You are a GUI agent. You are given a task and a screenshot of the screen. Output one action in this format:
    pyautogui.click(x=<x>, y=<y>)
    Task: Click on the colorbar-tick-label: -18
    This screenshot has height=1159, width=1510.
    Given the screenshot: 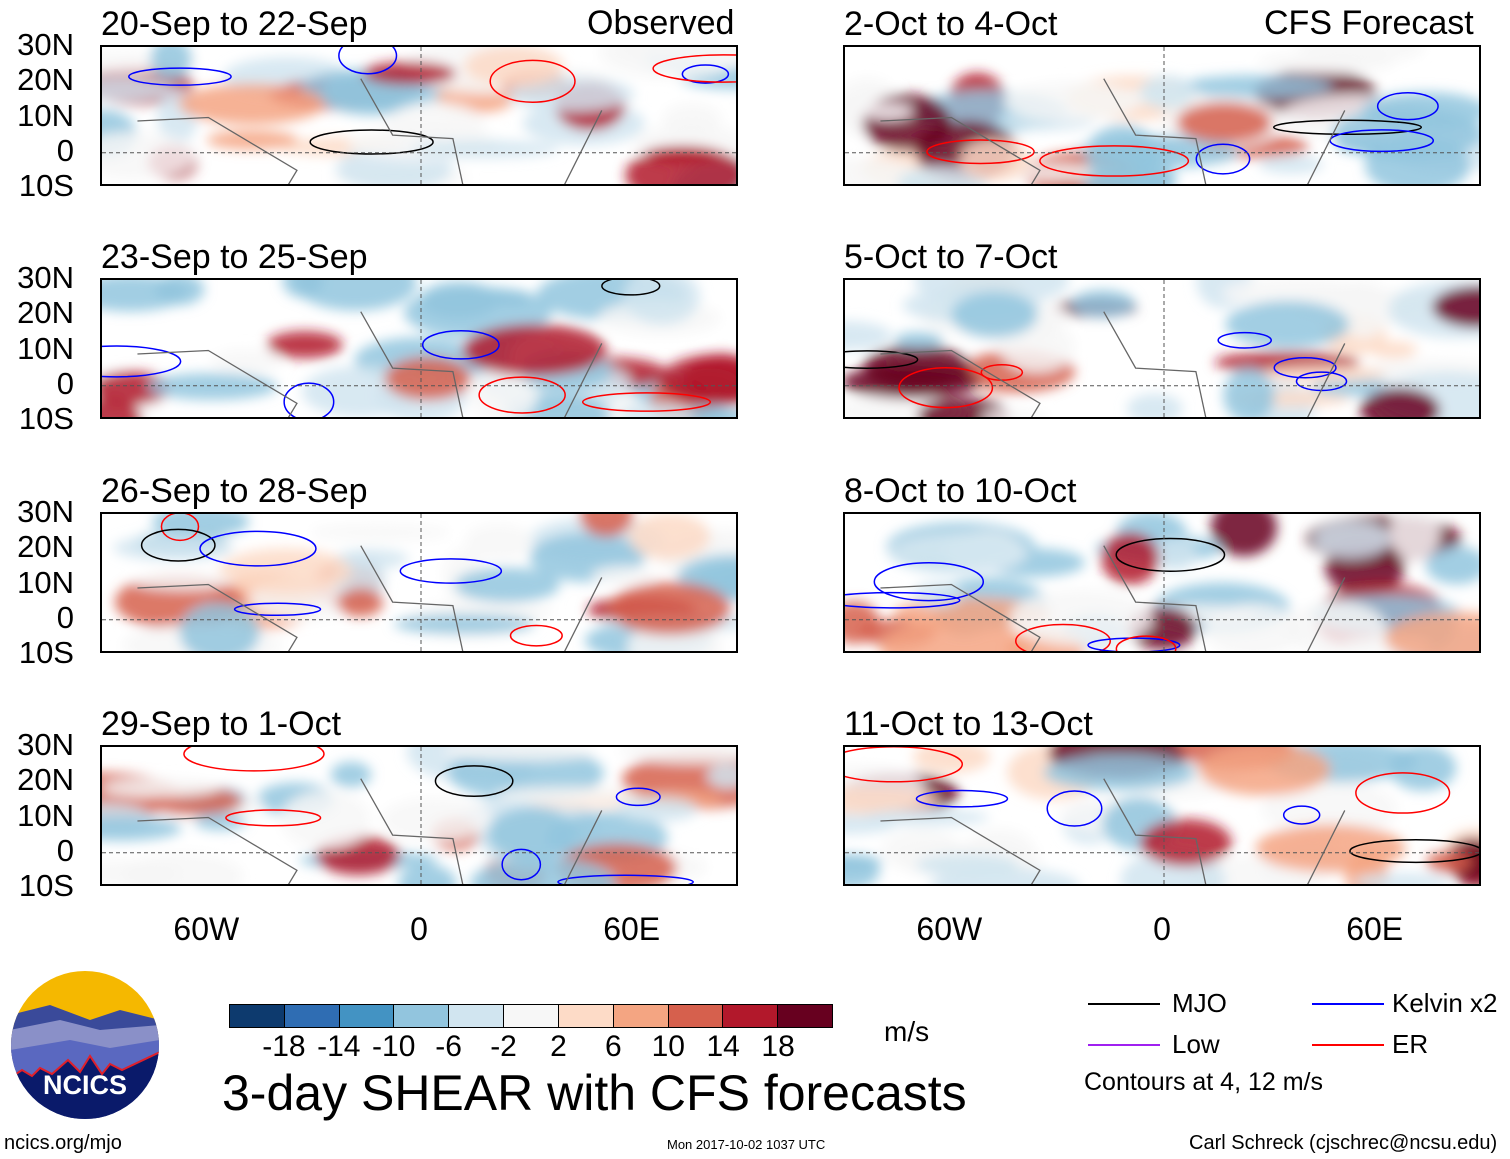 What is the action you would take?
    pyautogui.click(x=284, y=1046)
    